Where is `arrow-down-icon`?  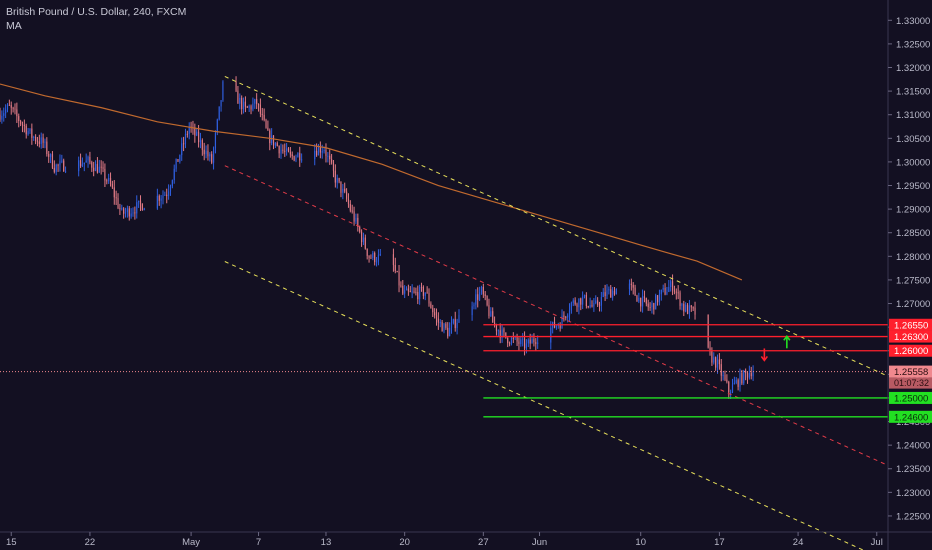 arrow-down-icon is located at coordinates (764, 355).